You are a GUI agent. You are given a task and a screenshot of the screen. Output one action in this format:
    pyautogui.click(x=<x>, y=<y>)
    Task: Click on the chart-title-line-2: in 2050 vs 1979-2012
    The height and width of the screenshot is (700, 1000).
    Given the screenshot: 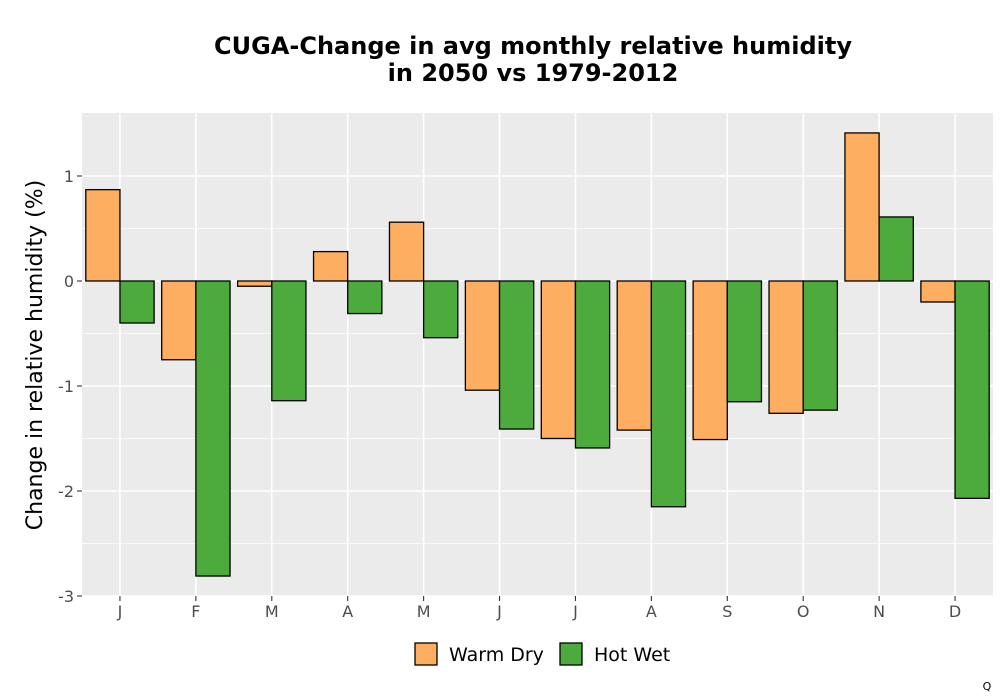 What is the action you would take?
    pyautogui.click(x=533, y=73)
    